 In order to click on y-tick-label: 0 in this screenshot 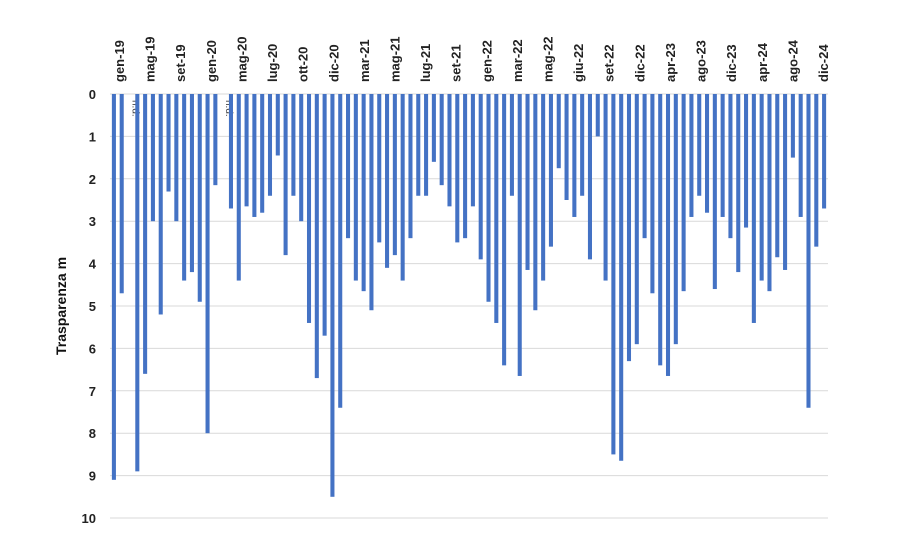, I will do `click(92, 94)`.